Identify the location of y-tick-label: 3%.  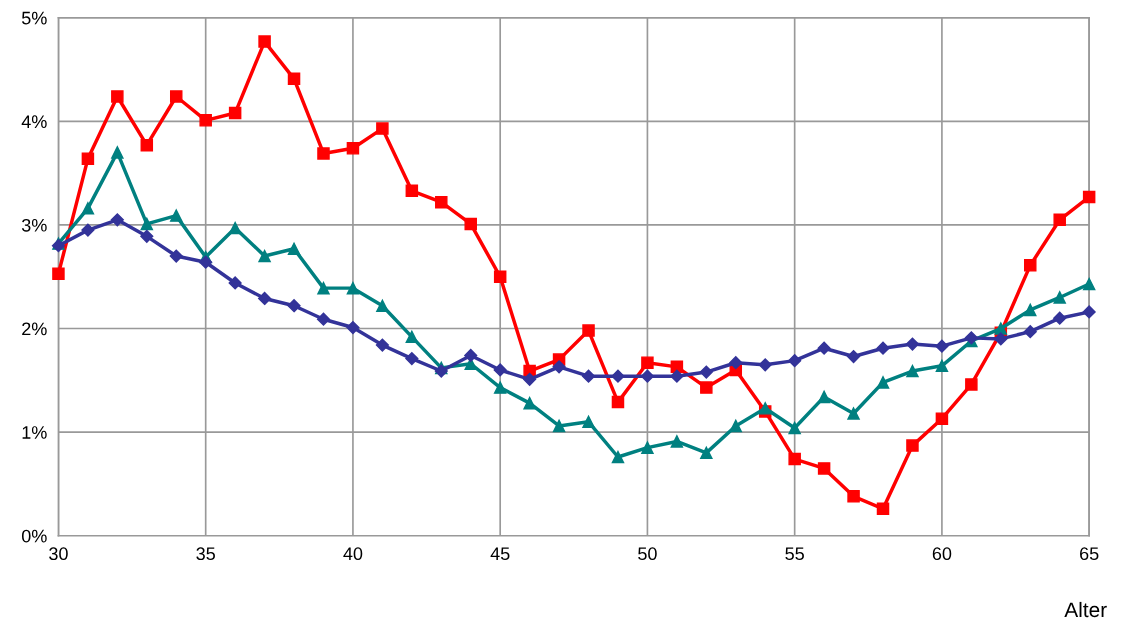
(34, 225).